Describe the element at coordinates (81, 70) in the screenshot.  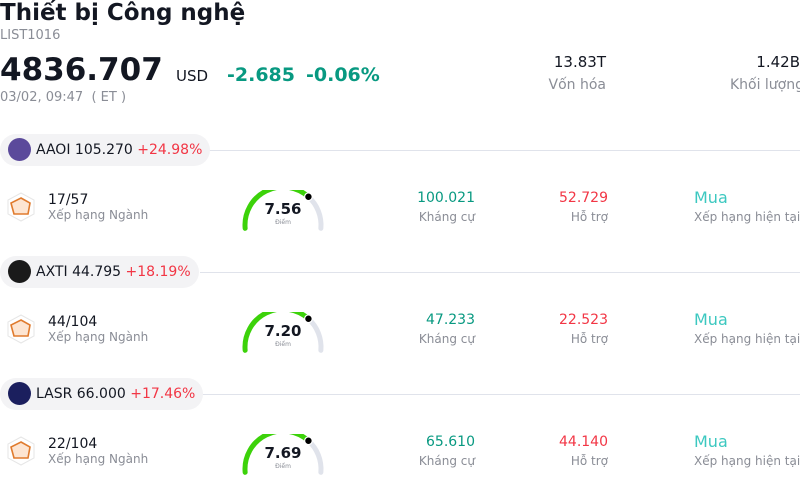
I see `price: 4836.707` at that location.